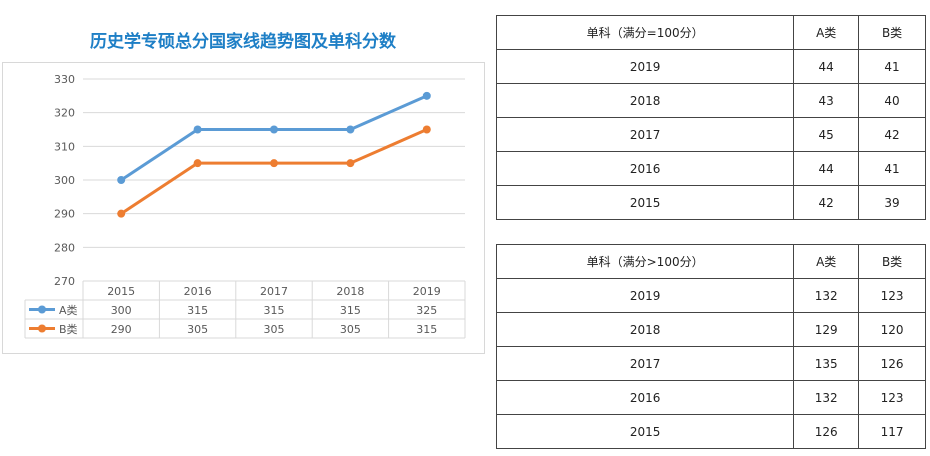 The image size is (930, 456). What do you see at coordinates (426, 310) in the screenshot?
I see `data-label: 325` at bounding box center [426, 310].